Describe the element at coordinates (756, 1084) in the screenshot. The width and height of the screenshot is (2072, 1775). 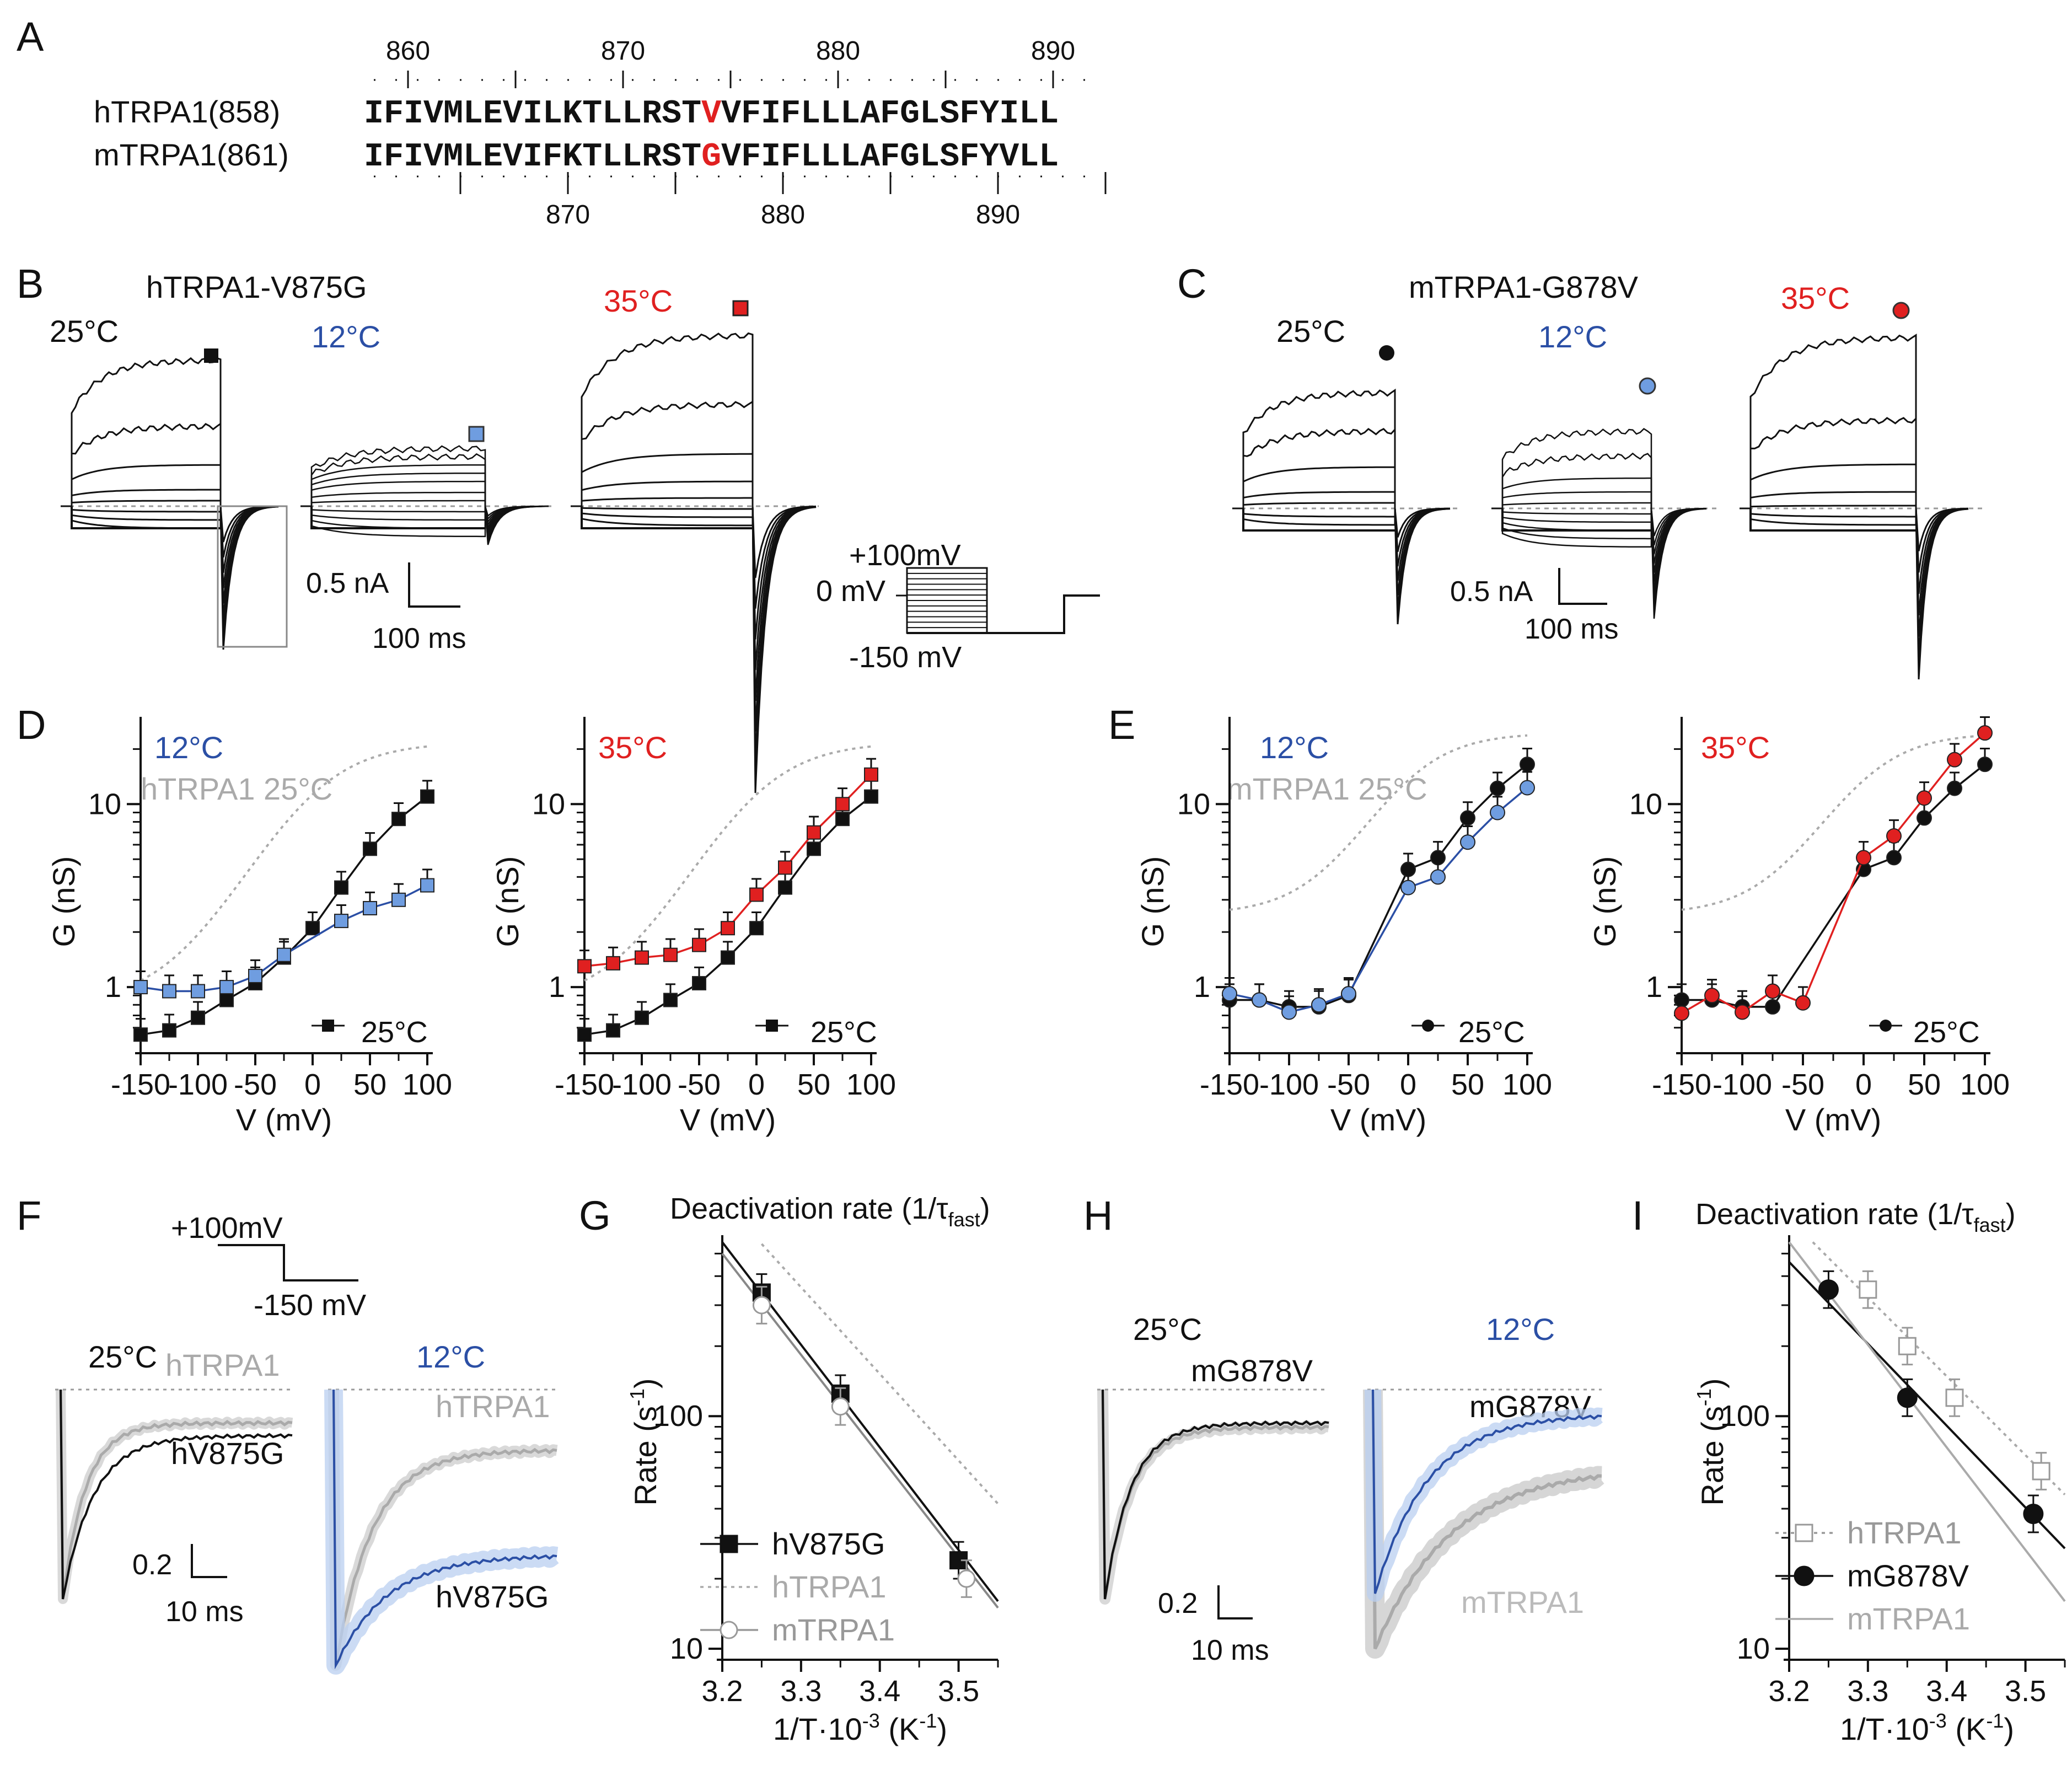
I see `x-tick-label: 0` at that location.